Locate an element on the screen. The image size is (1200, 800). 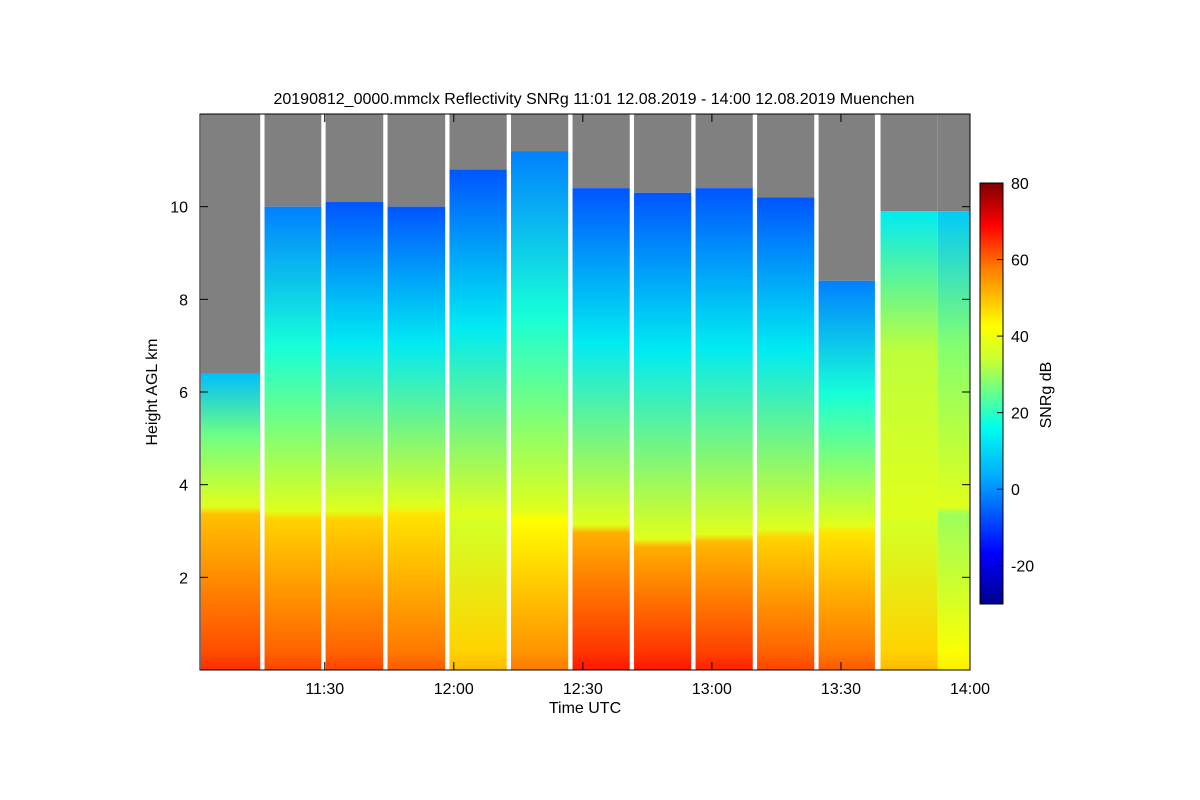
colorbar-tick-label: 20 is located at coordinates (1020, 414).